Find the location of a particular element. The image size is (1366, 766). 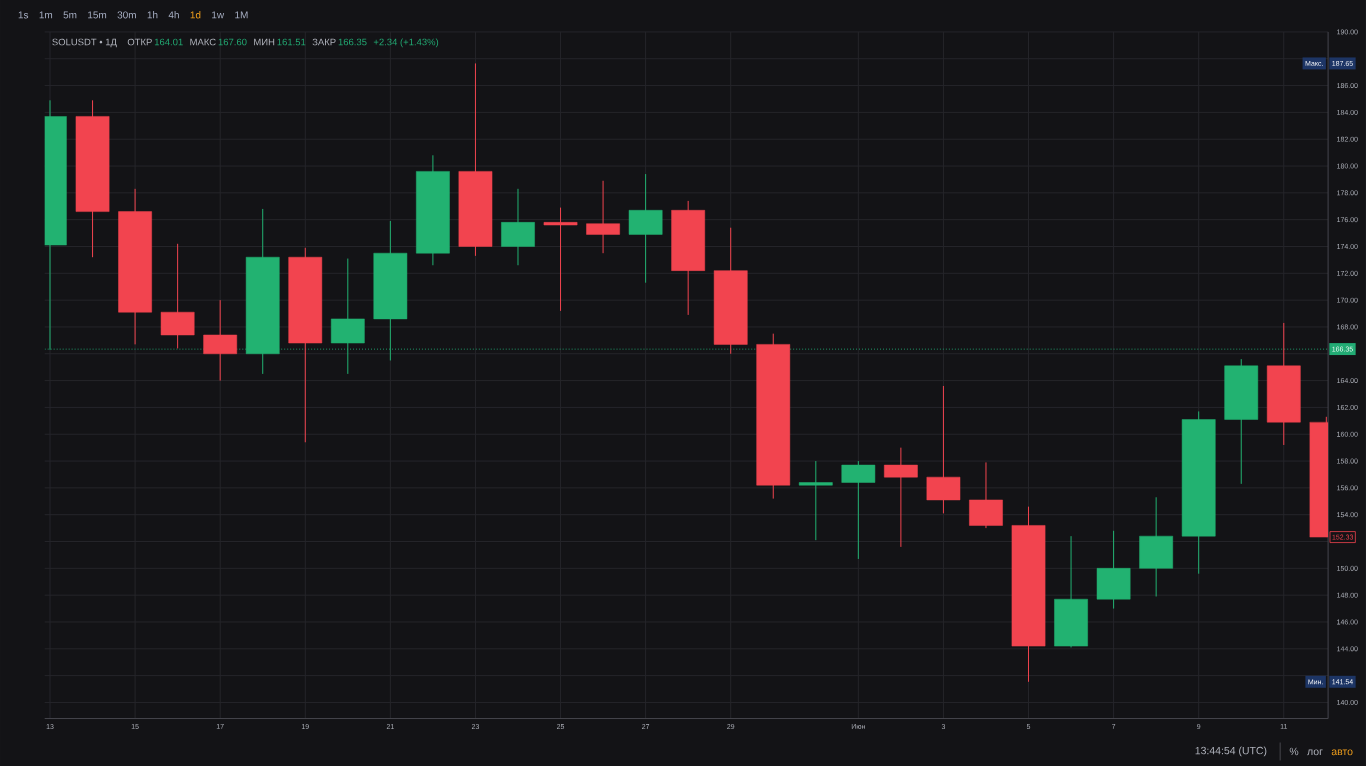

text: 13:44:54 (UTC) is located at coordinates (1231, 751).